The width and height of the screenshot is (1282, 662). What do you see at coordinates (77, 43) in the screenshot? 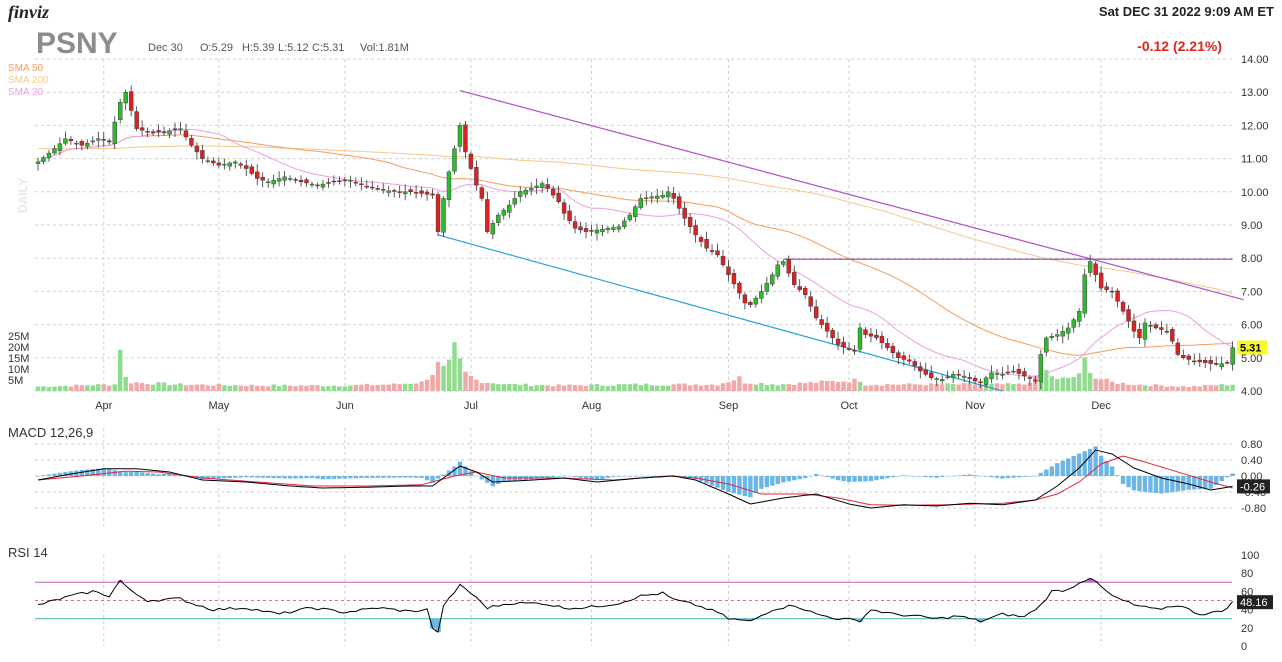
I see `ticker-symbol: PSNY` at bounding box center [77, 43].